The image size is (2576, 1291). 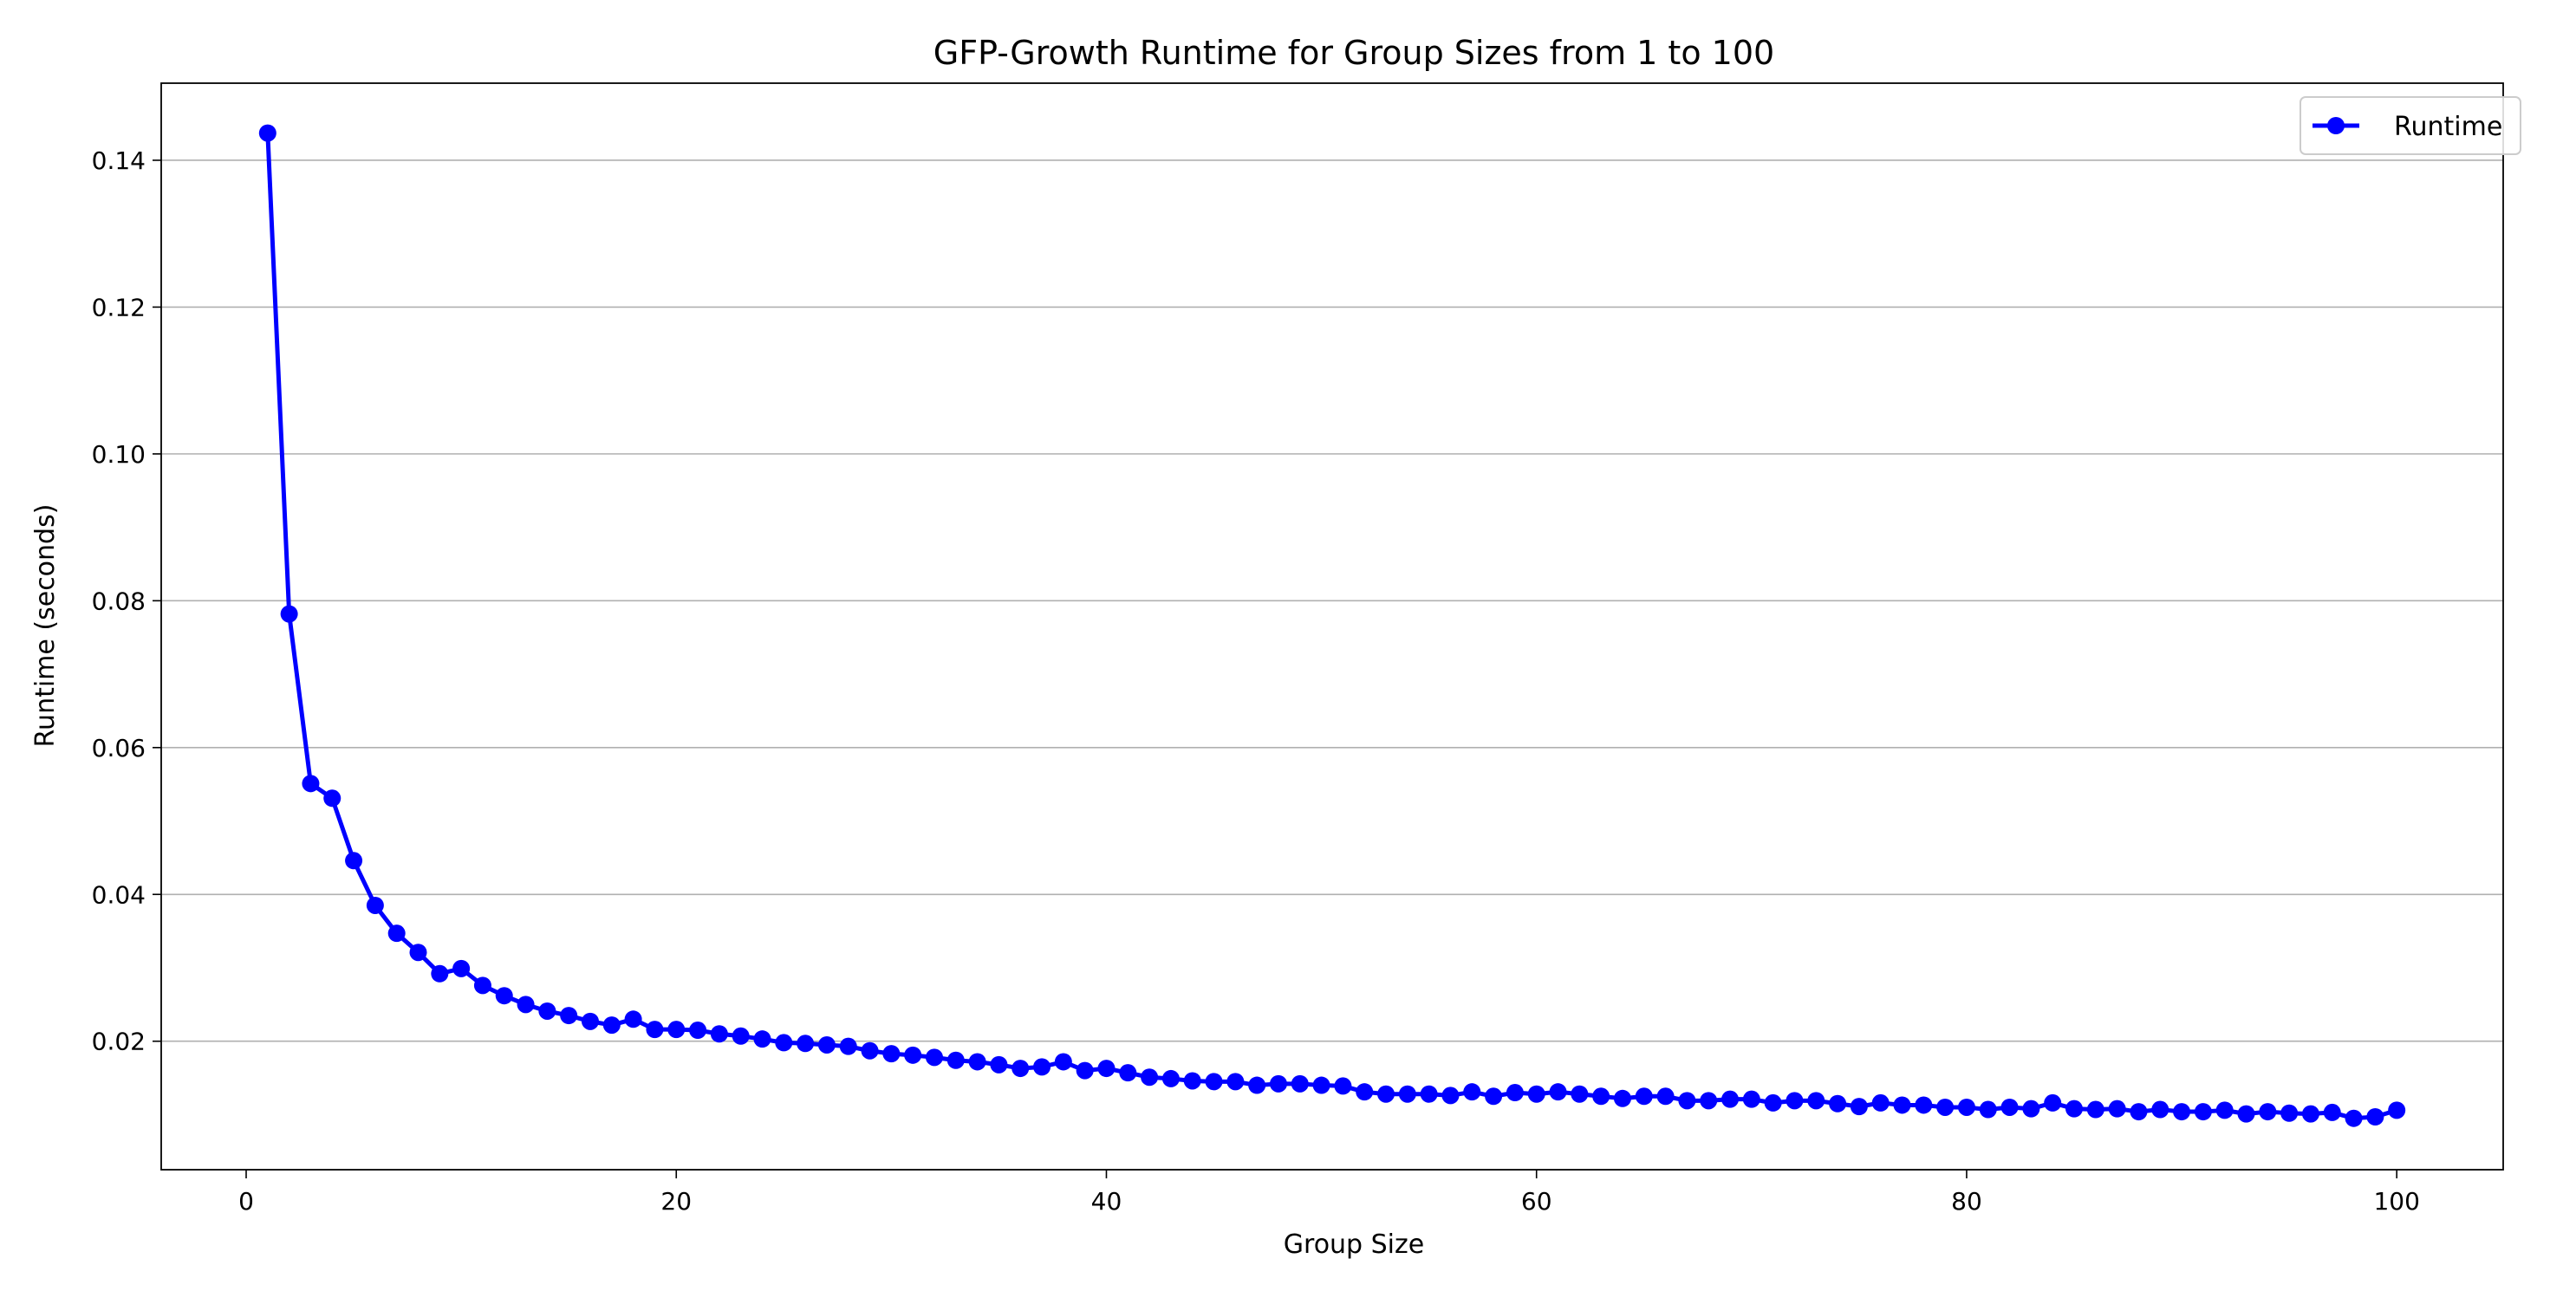 What do you see at coordinates (119, 1042) in the screenshot?
I see `y-tick-label: 0.02` at bounding box center [119, 1042].